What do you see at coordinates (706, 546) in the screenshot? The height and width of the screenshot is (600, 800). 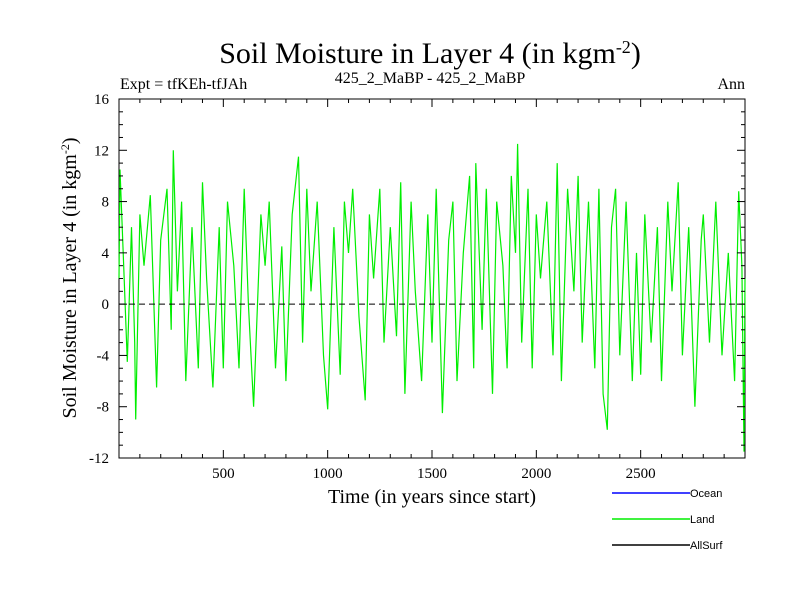 I see `legend-label-allsurf: AllSurf` at bounding box center [706, 546].